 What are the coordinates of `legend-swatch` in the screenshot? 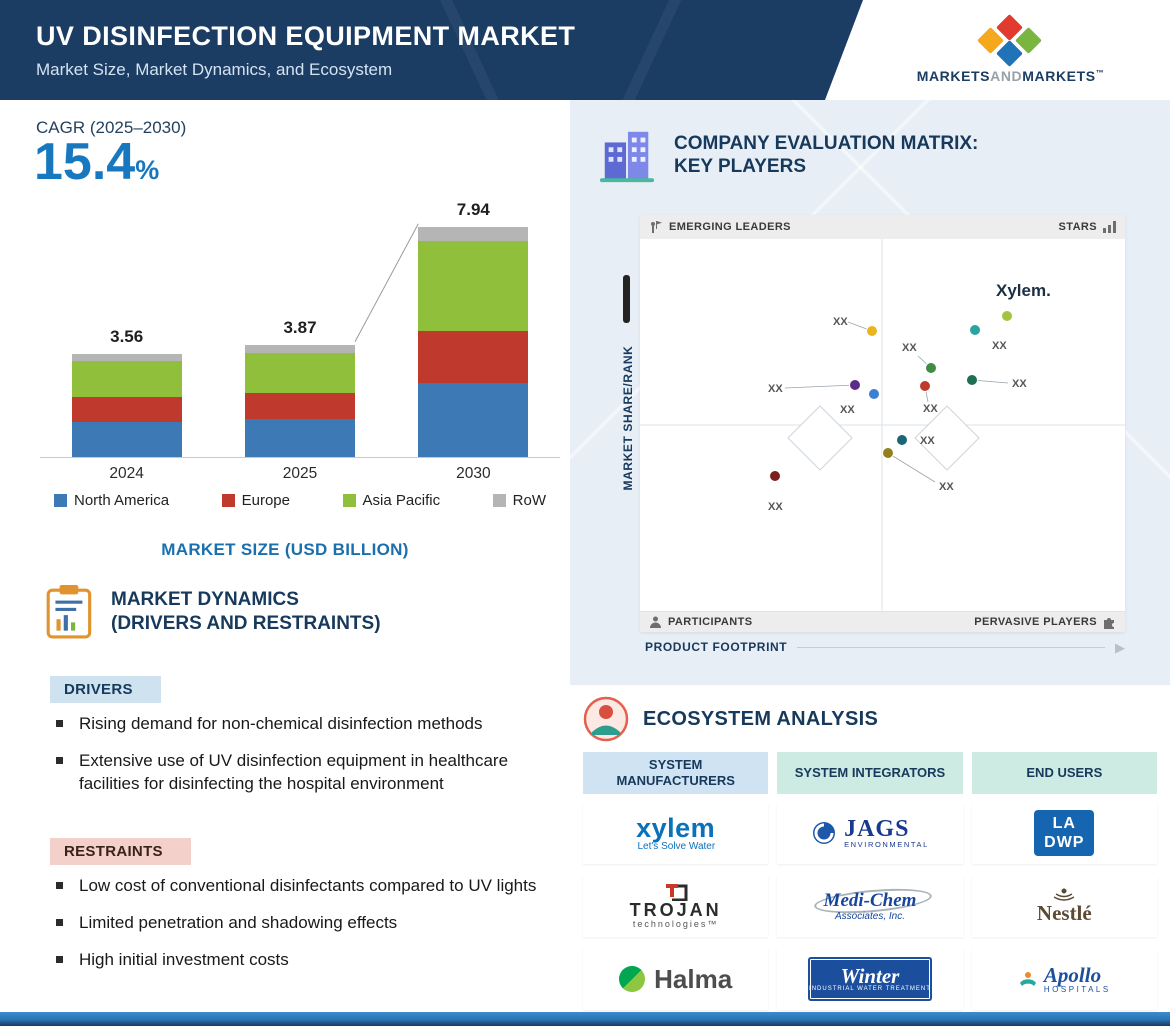 It's located at (60, 500).